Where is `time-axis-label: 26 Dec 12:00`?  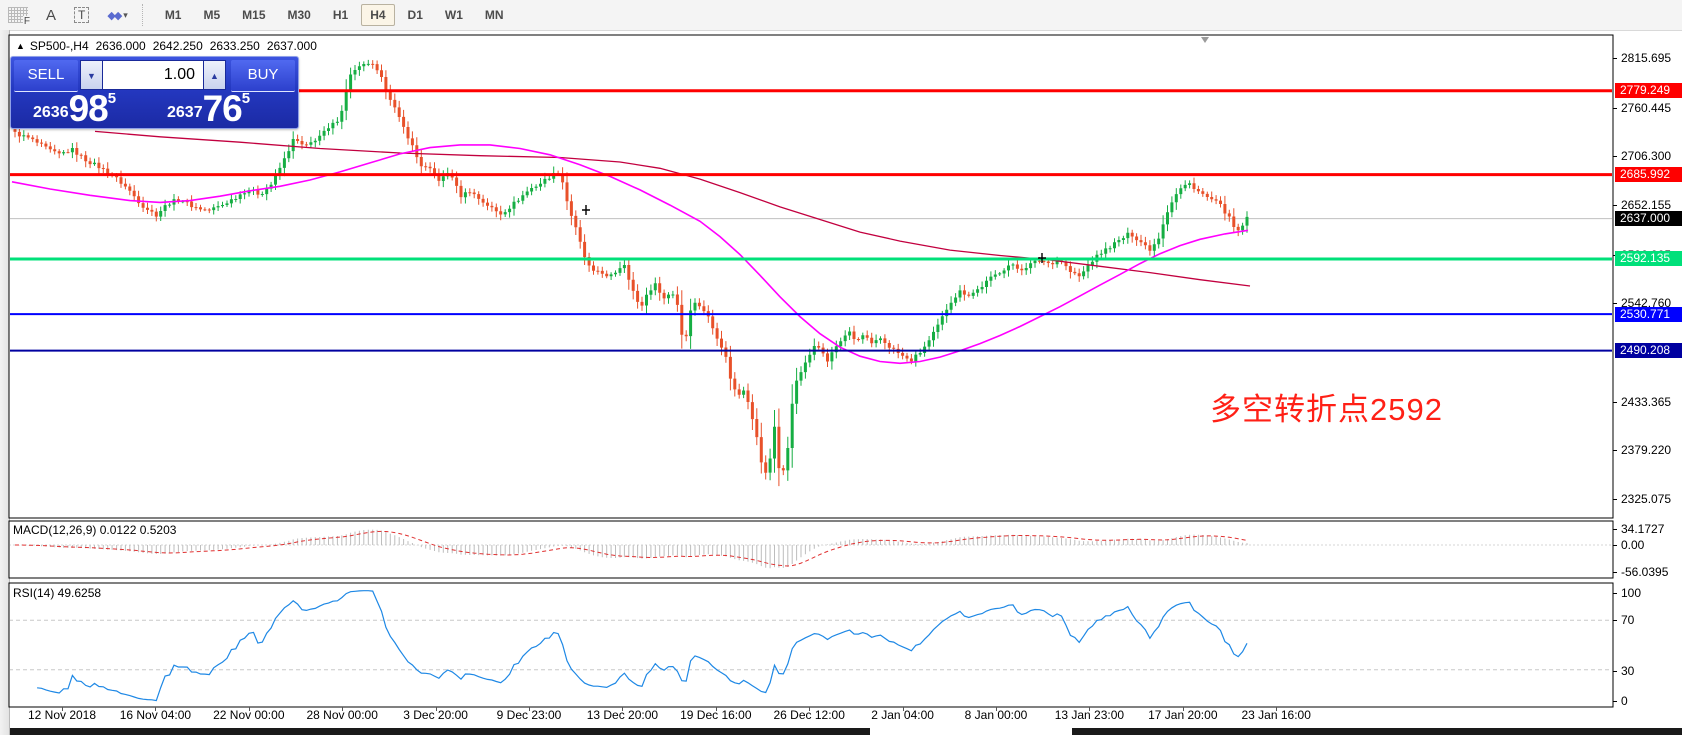 time-axis-label: 26 Dec 12:00 is located at coordinates (809, 715).